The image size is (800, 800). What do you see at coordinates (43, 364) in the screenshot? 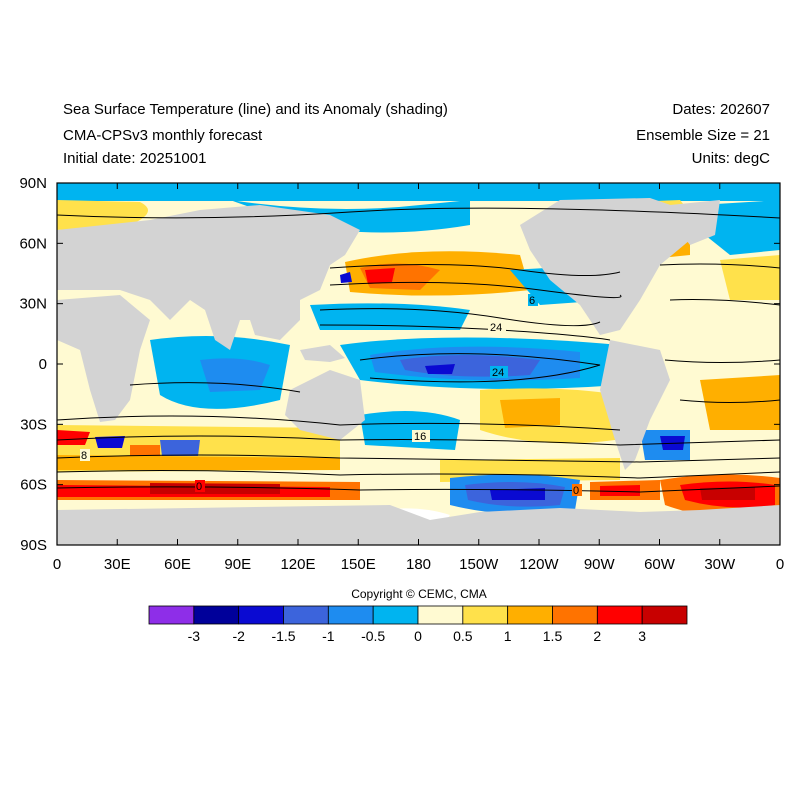
I see `lat-tick-label: 0` at bounding box center [43, 364].